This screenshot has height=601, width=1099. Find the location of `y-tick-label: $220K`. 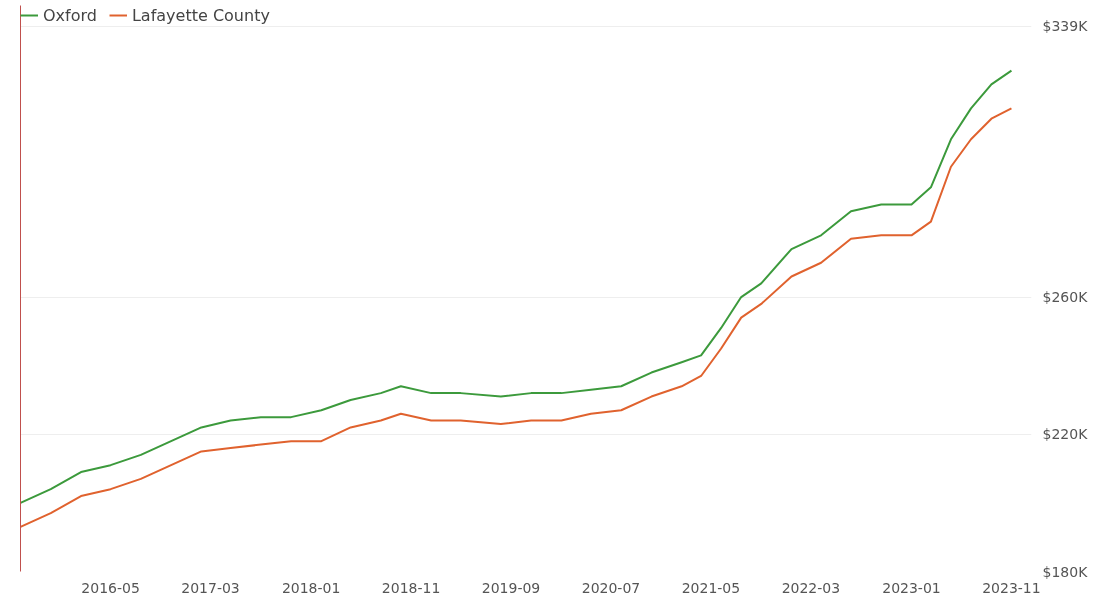

y-tick-label: $220K is located at coordinates (1065, 434).